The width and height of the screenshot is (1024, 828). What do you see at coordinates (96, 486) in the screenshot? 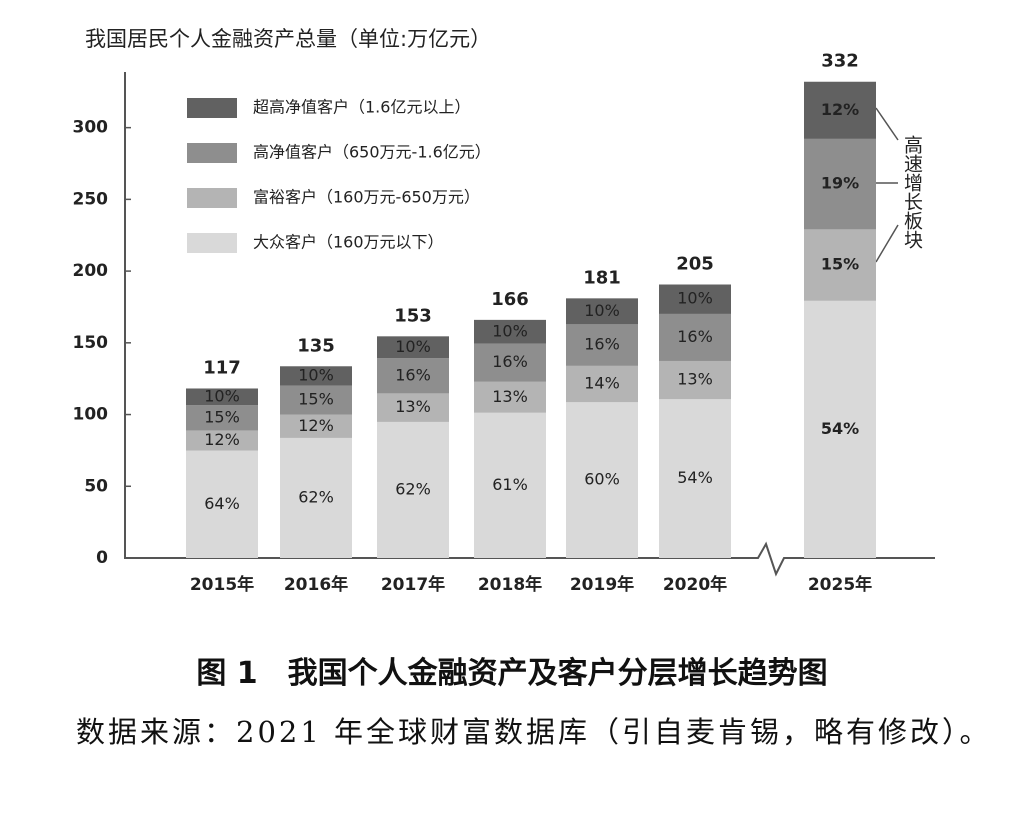
I see `y-tick-label: 50` at bounding box center [96, 486].